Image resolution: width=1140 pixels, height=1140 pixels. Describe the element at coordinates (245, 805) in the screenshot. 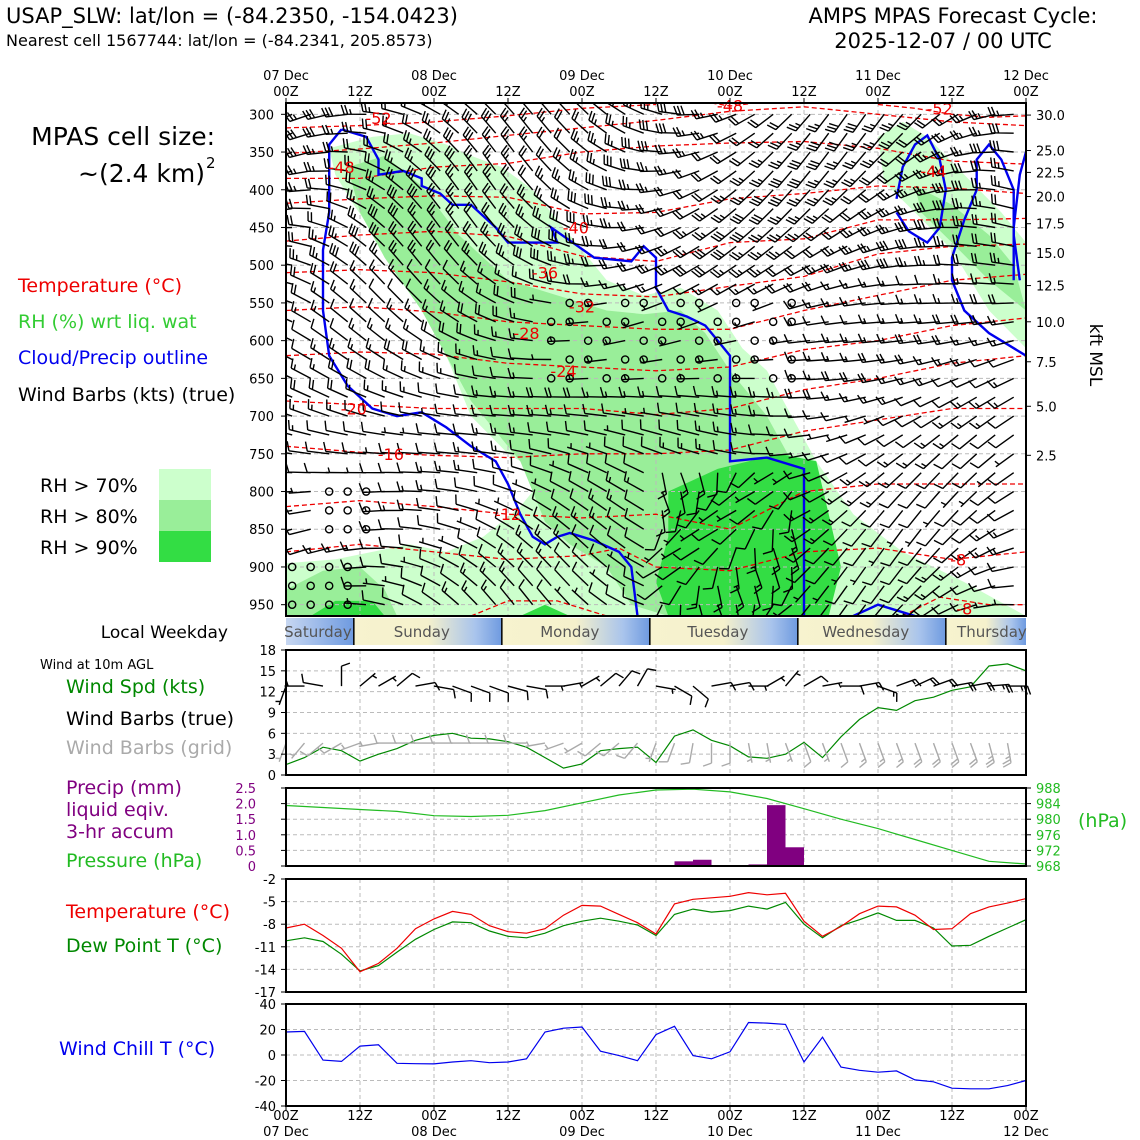

I see `precip-tick-label: 2.0` at that location.